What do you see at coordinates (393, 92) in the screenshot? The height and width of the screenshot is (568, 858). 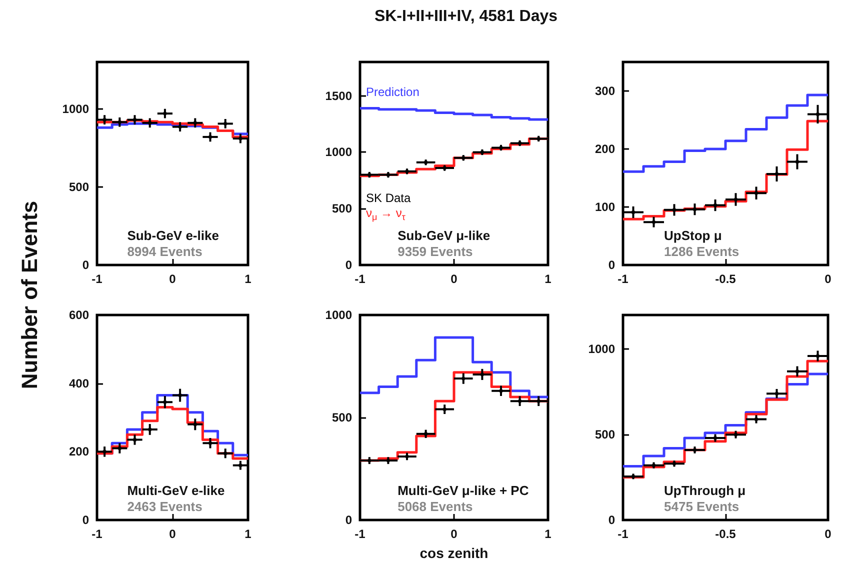 I see `series-label: Prediction` at bounding box center [393, 92].